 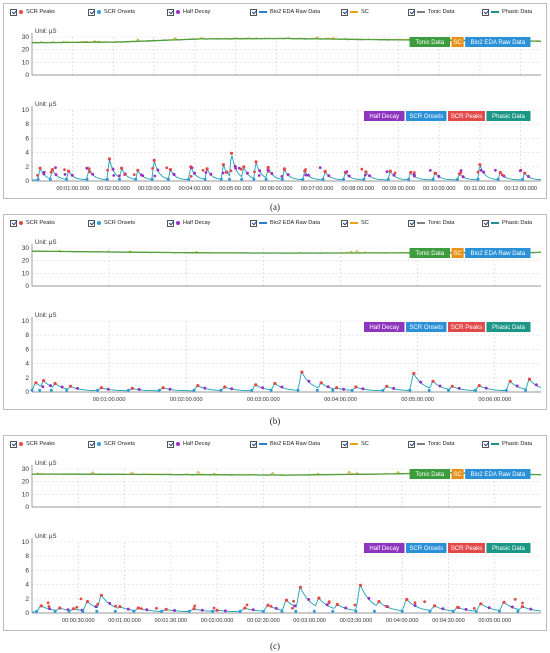 What do you see at coordinates (27, 392) in the screenshot?
I see `y-tick-label: 0` at bounding box center [27, 392].